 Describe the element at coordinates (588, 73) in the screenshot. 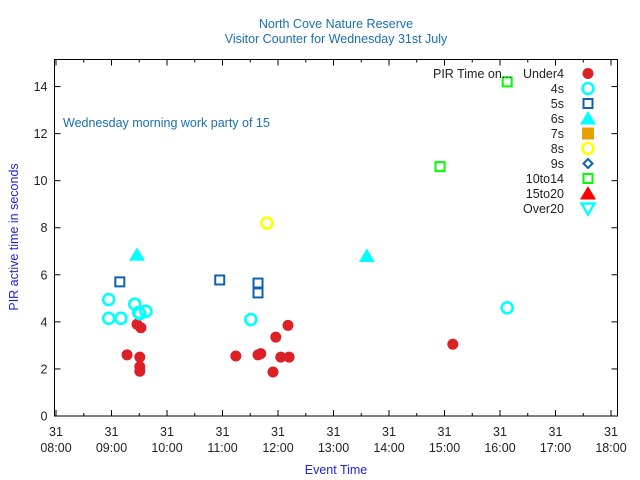

I see `legend-marker-under4` at that location.